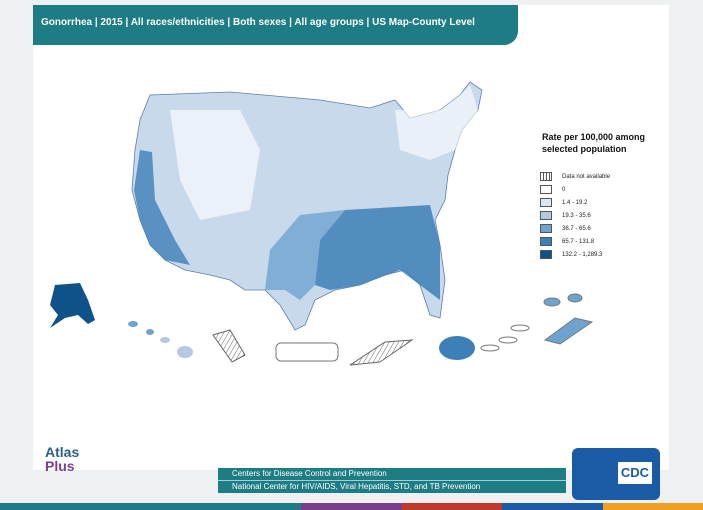 The height and width of the screenshot is (510, 703). What do you see at coordinates (62, 452) in the screenshot?
I see `atlas-text: Atlas` at bounding box center [62, 452].